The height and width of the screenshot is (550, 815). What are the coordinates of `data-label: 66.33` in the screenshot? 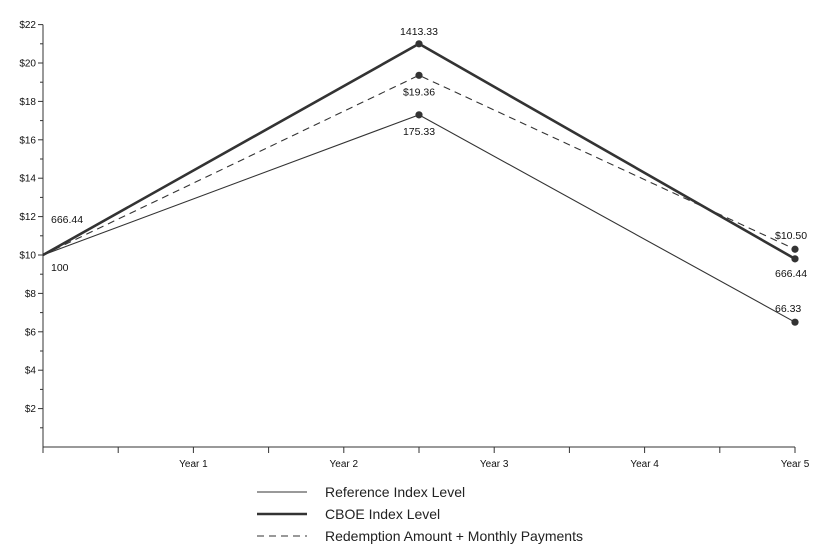 It's located at (788, 309).